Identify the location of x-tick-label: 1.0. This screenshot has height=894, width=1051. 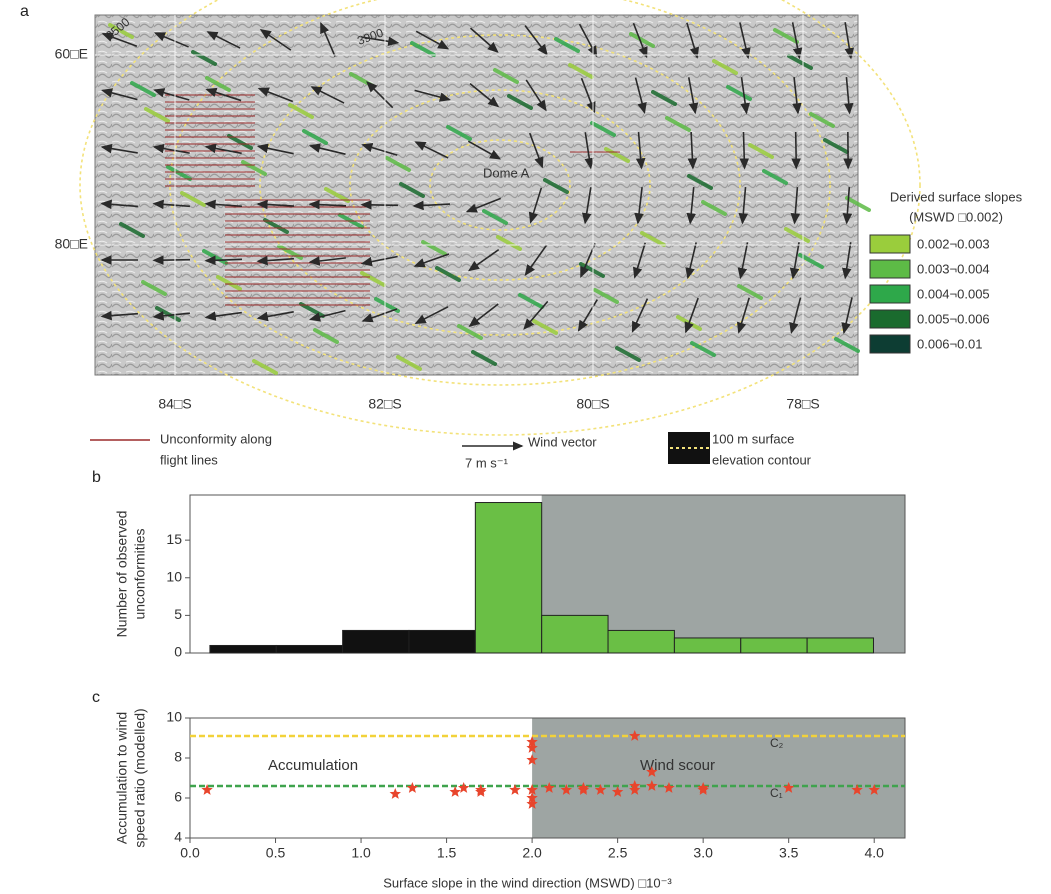
(361, 853).